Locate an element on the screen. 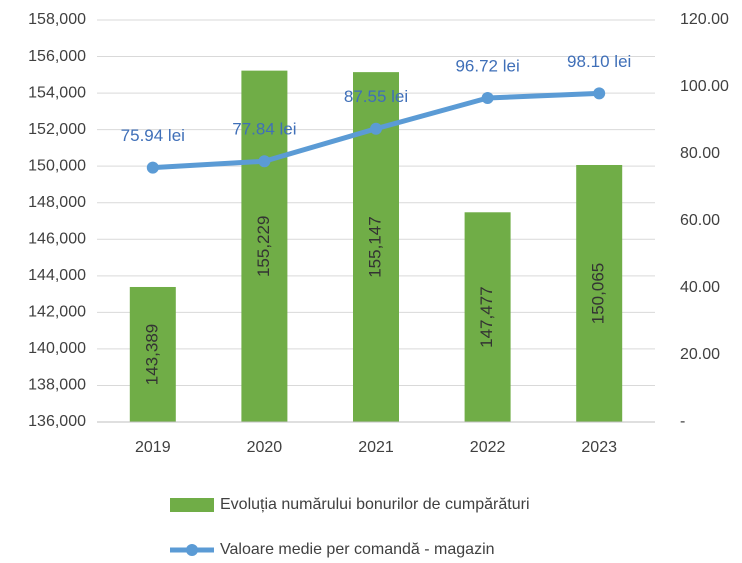 The height and width of the screenshot is (563, 742). line-value-label: 77.84 lei is located at coordinates (264, 129).